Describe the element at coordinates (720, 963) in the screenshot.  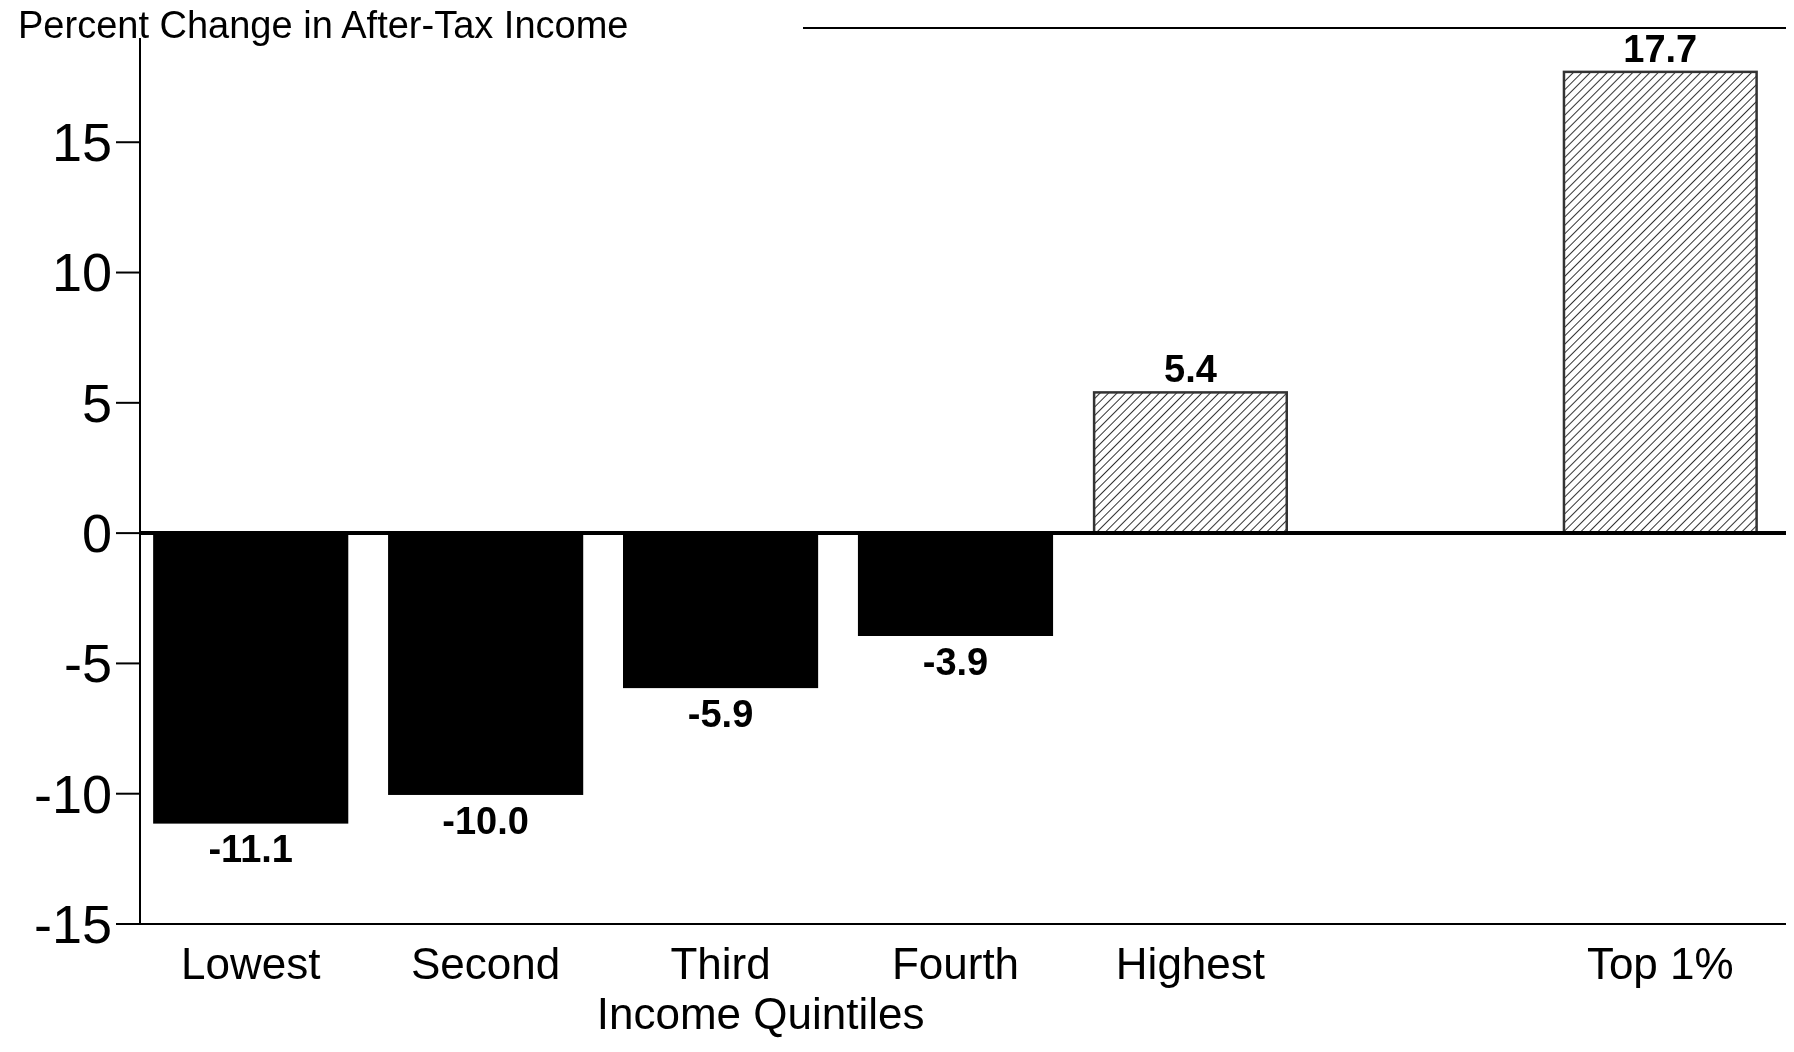
I see `x-tick-label: Third` at that location.